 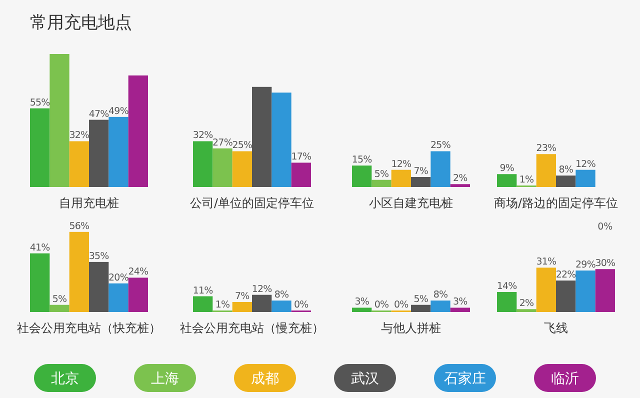 I want to click on text: 石家庄, so click(x=465, y=379).